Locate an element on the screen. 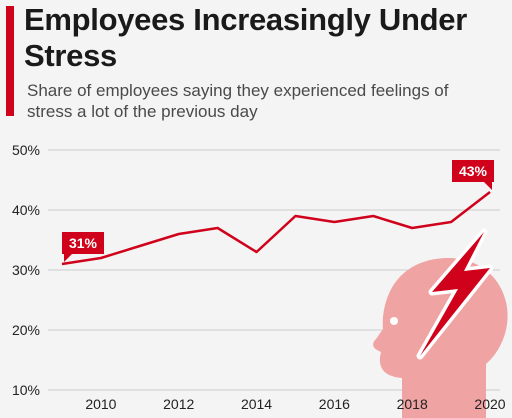 This screenshot has width=512, height=418. x-tick-label: 2018 is located at coordinates (412, 404).